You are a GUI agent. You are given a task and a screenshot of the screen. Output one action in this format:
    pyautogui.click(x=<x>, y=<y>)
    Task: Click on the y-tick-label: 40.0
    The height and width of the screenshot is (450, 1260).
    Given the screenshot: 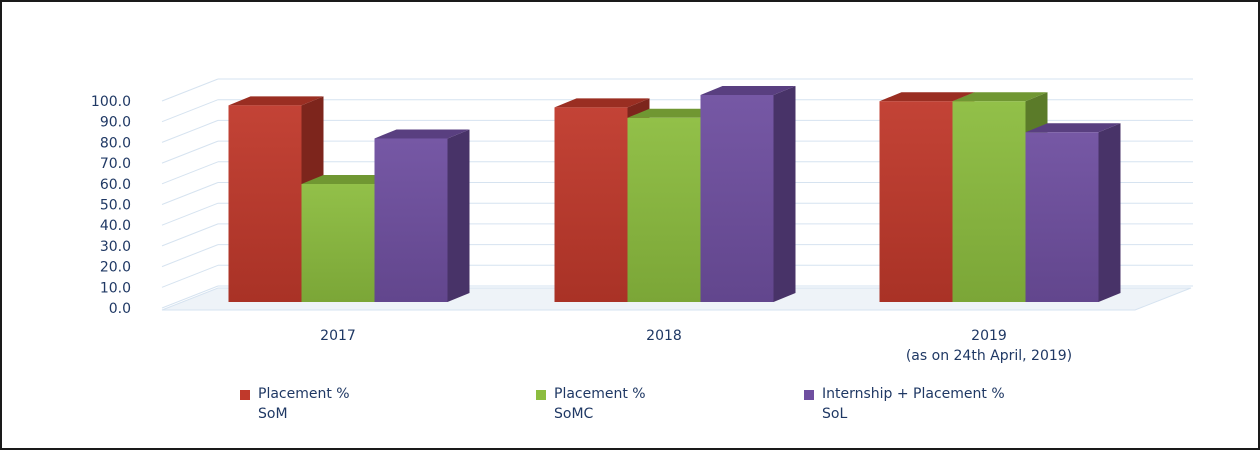 What is the action you would take?
    pyautogui.click(x=115, y=226)
    